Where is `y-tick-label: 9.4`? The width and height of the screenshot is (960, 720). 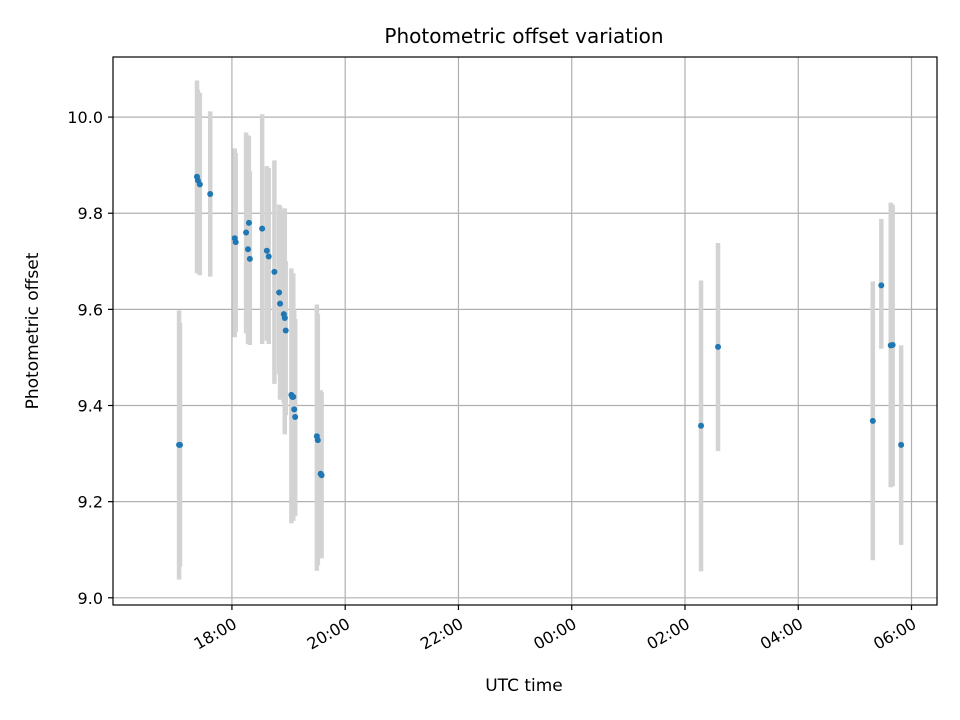
y-tick-label: 9.4 is located at coordinates (90, 406).